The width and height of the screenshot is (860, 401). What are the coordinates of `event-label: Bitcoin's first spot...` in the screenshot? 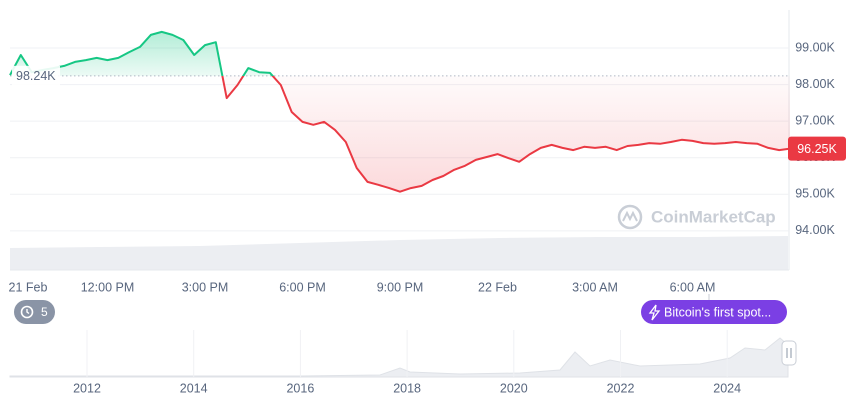 It's located at (717, 312).